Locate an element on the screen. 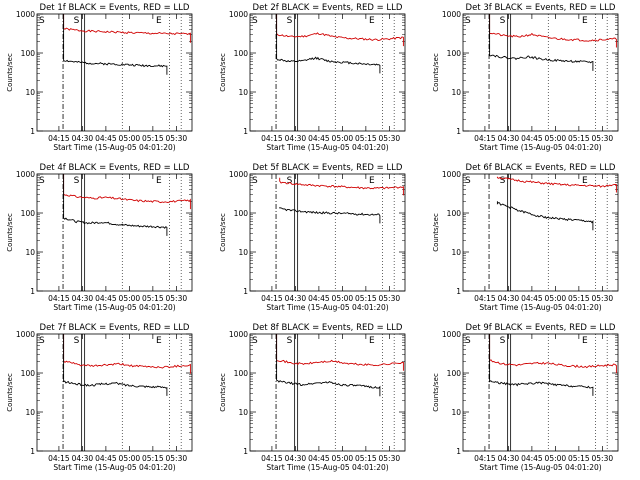 This screenshot has height=480, width=640. y-axis-label: Counts/sec is located at coordinates (10, 392).